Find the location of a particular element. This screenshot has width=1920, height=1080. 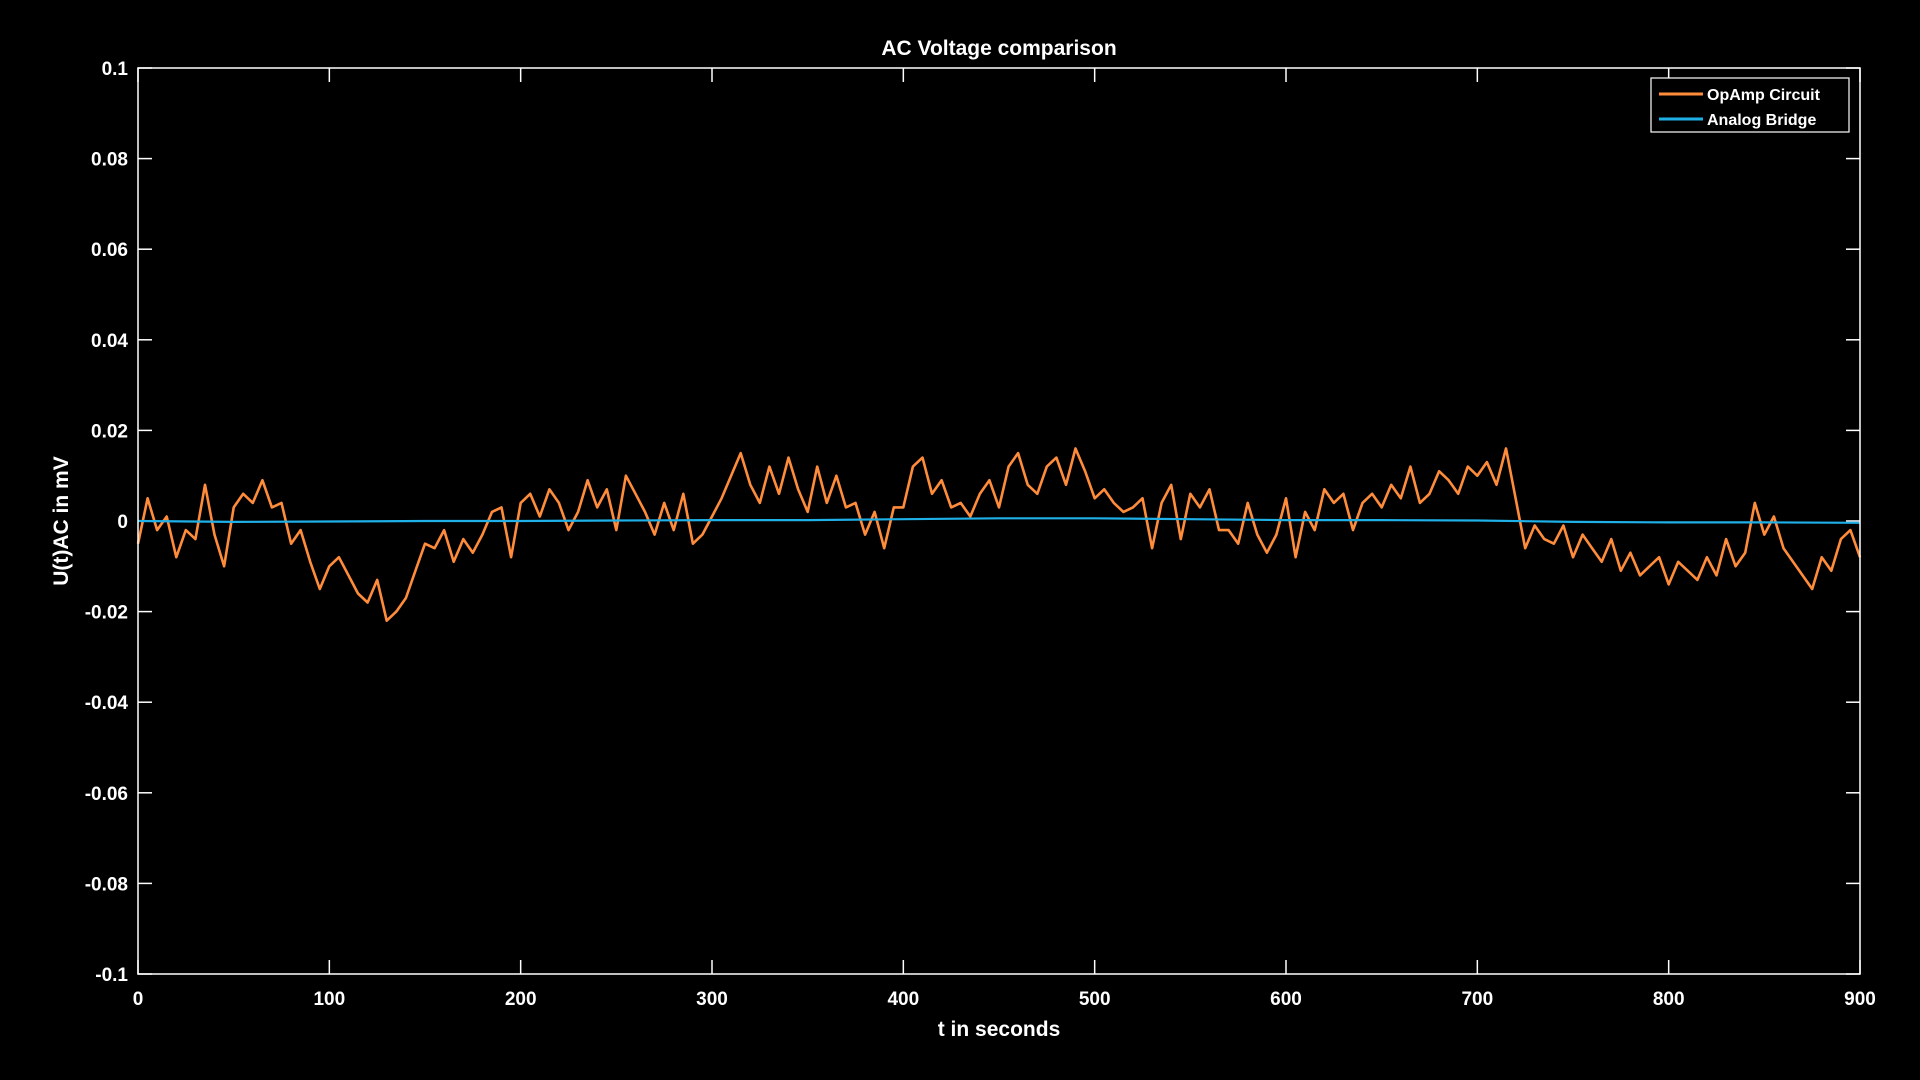

x-tick-label: 400 is located at coordinates (903, 999).